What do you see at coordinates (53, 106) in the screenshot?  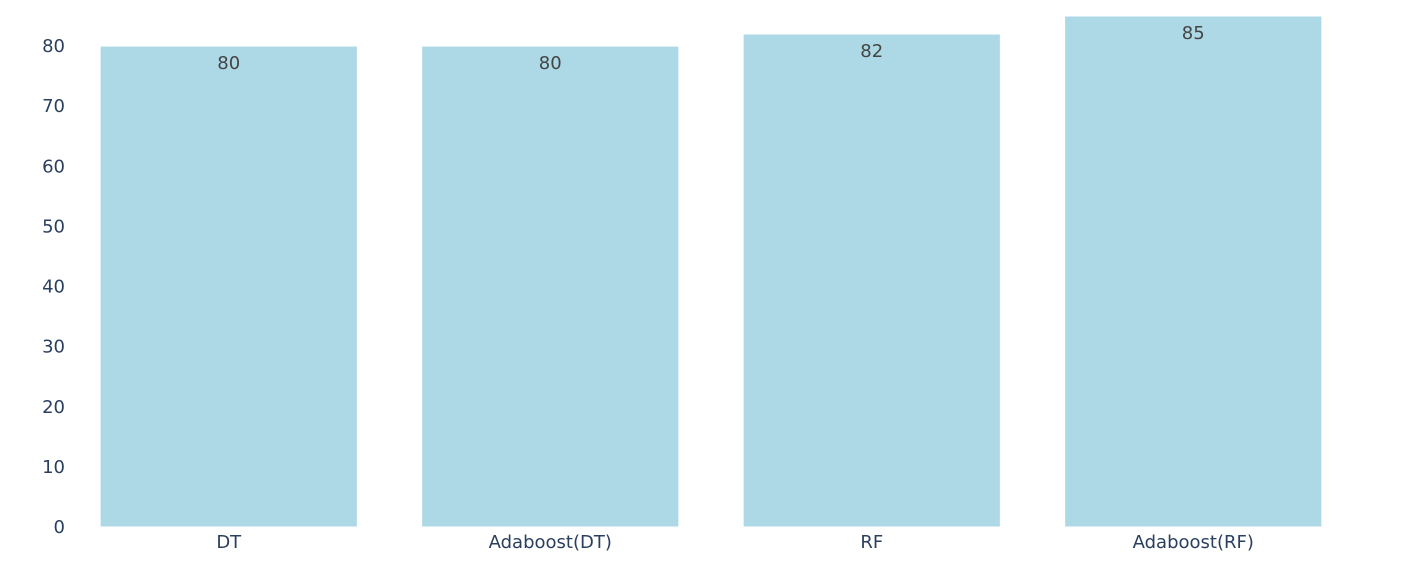 I see `y-tick-label: 70` at bounding box center [53, 106].